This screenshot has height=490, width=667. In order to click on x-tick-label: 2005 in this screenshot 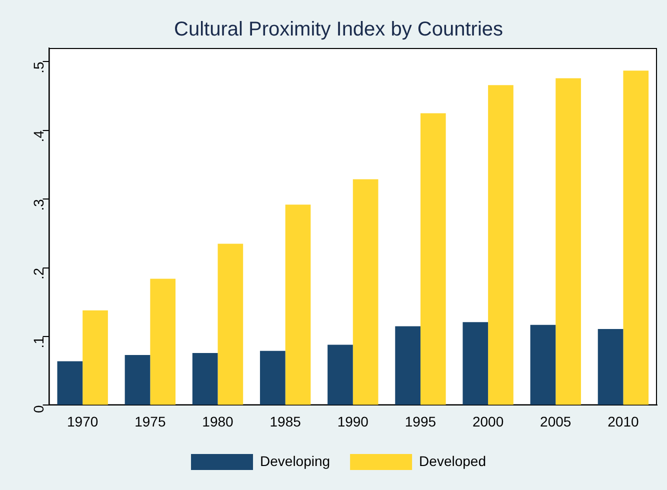, I will do `click(556, 421)`.